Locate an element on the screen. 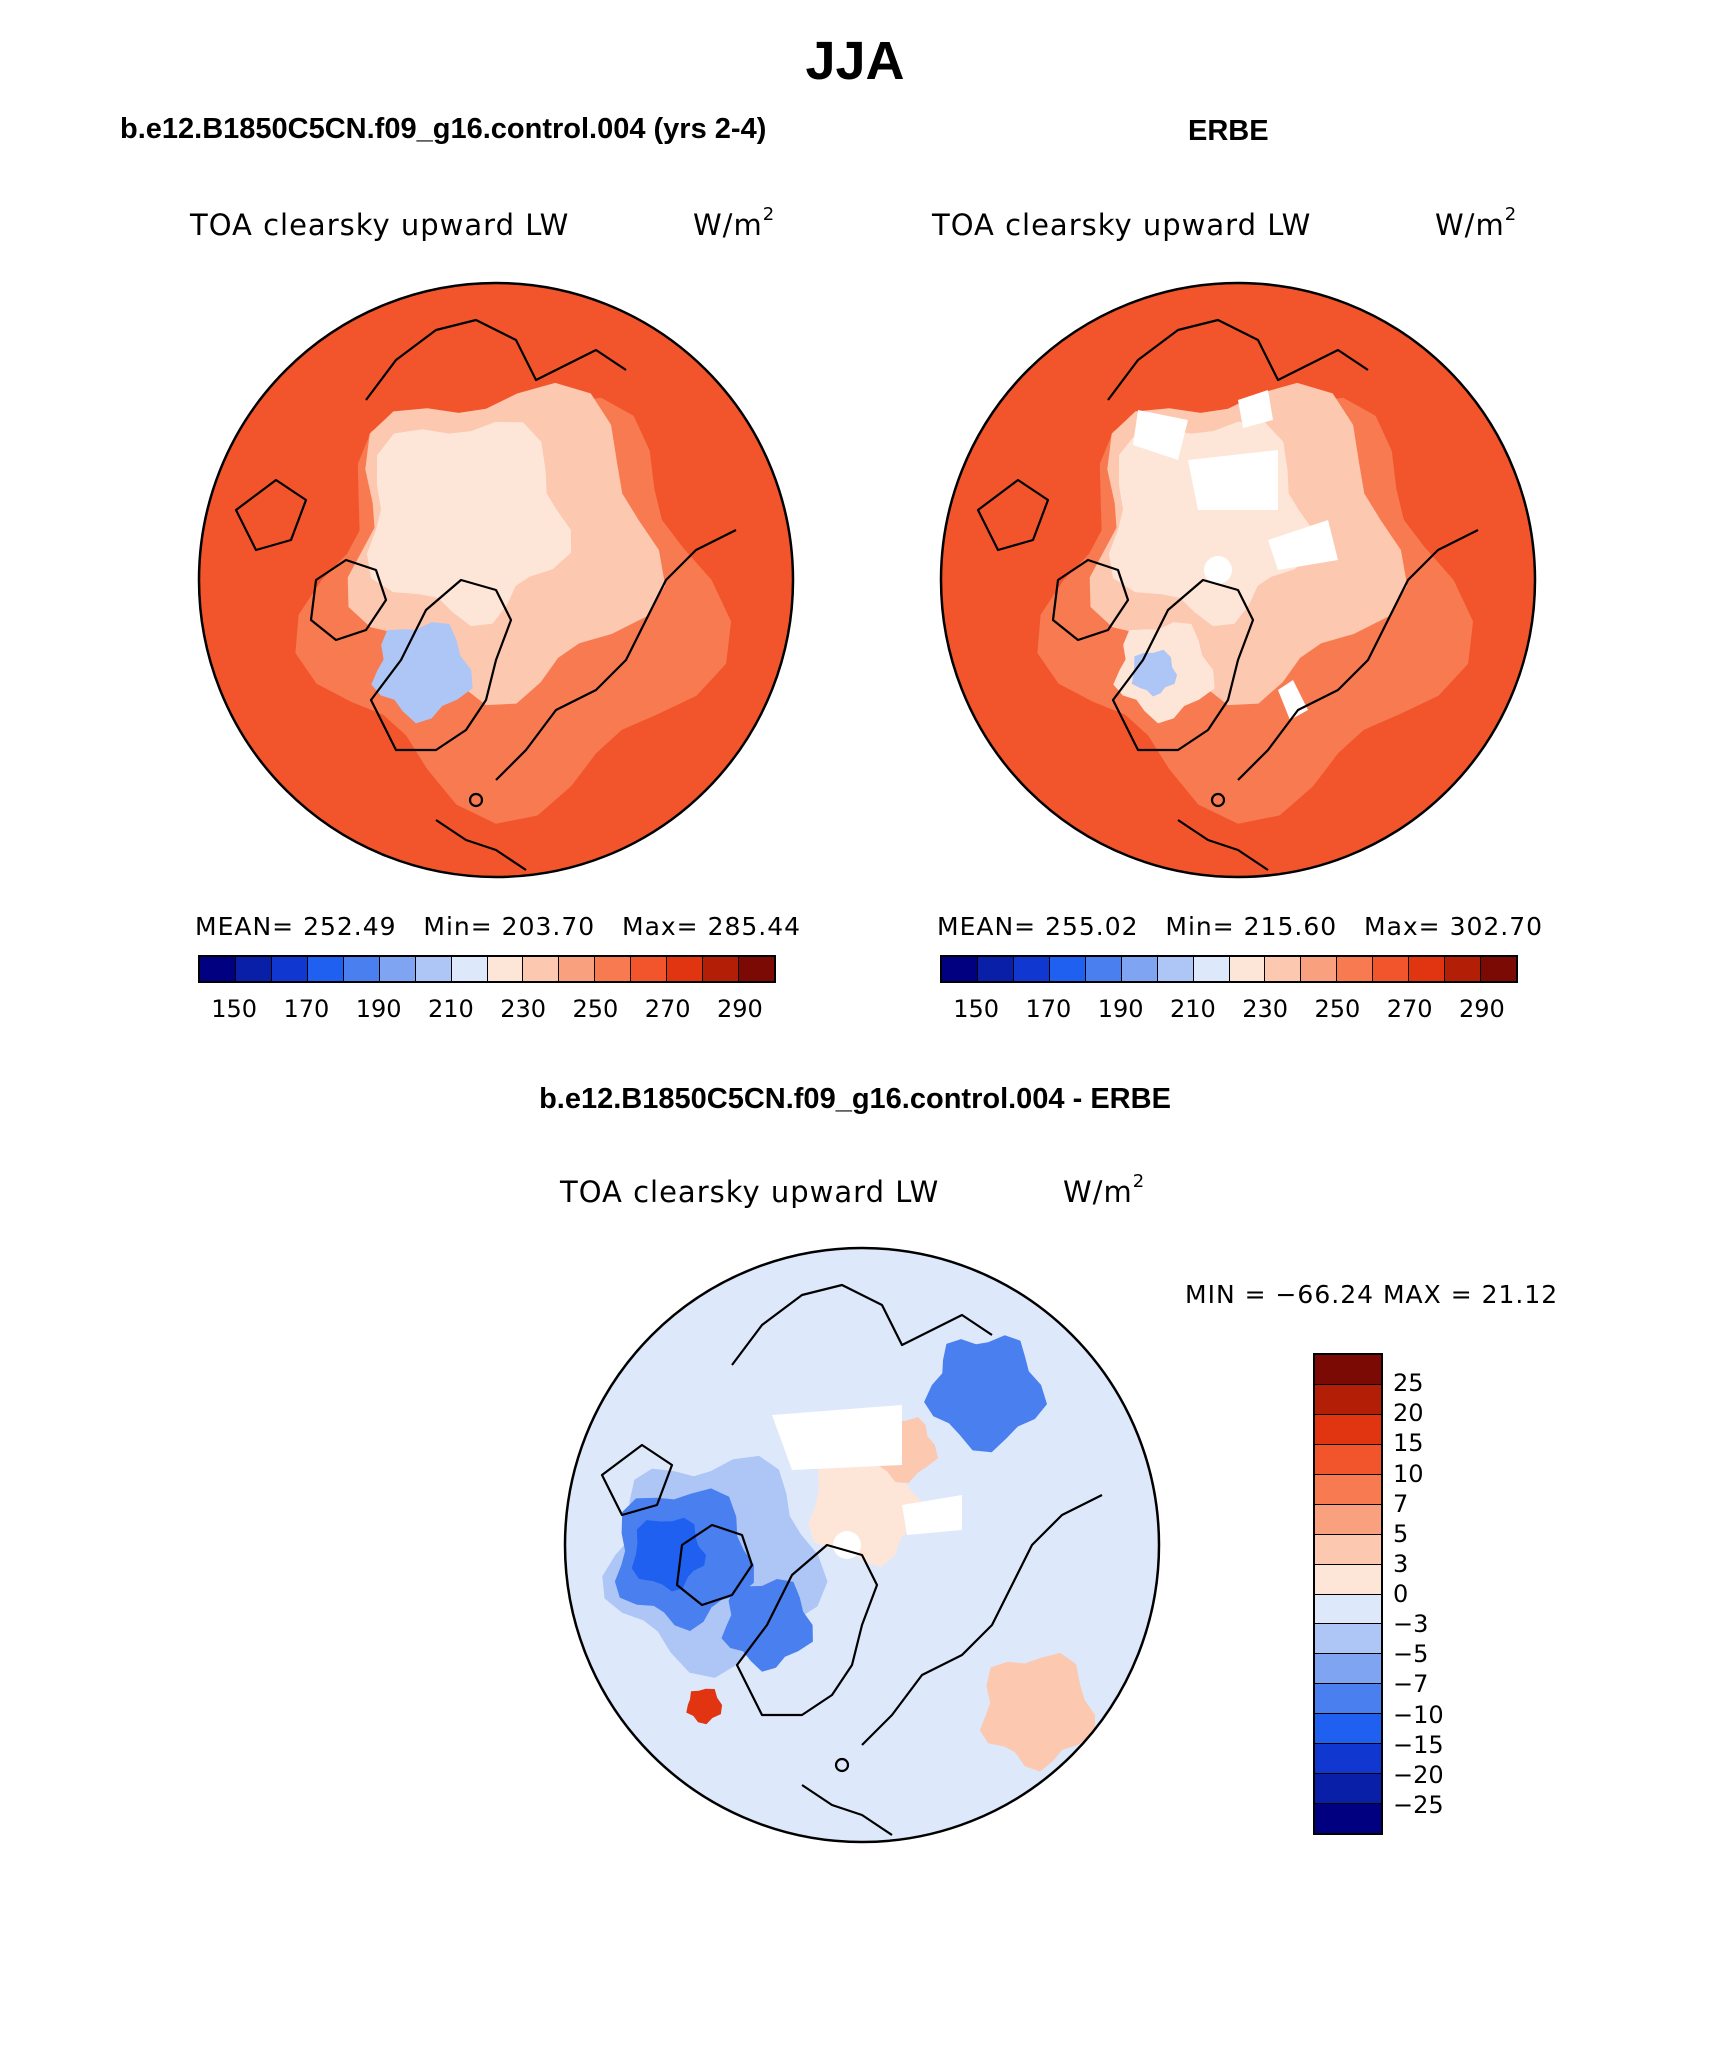 Image resolution: width=1710 pixels, height=2061 pixels. model-polar-map is located at coordinates (496, 580).